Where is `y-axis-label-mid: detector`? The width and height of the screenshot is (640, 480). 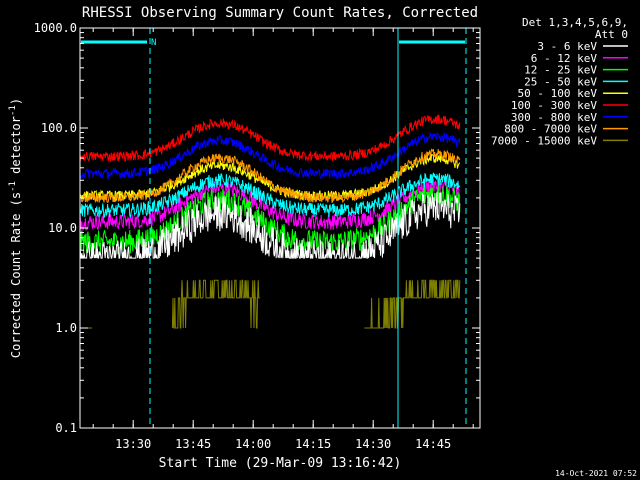 y-axis-label-mid: detector is located at coordinates (16, 148).